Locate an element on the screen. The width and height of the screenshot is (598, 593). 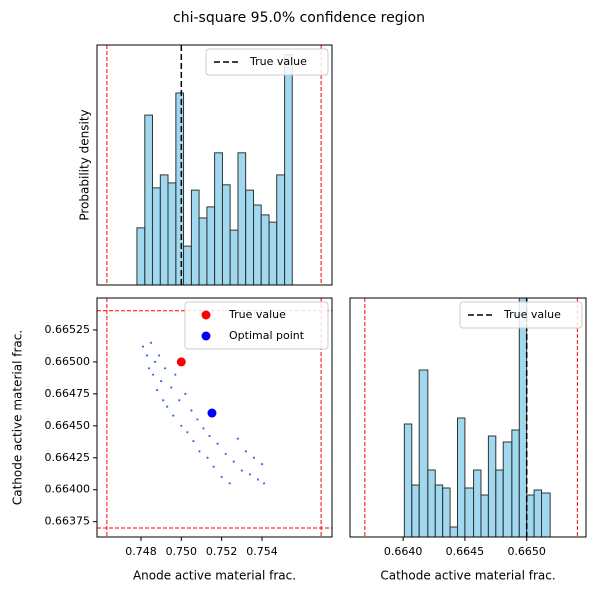
y-tick-label: 0.66450 is located at coordinates (68, 425).